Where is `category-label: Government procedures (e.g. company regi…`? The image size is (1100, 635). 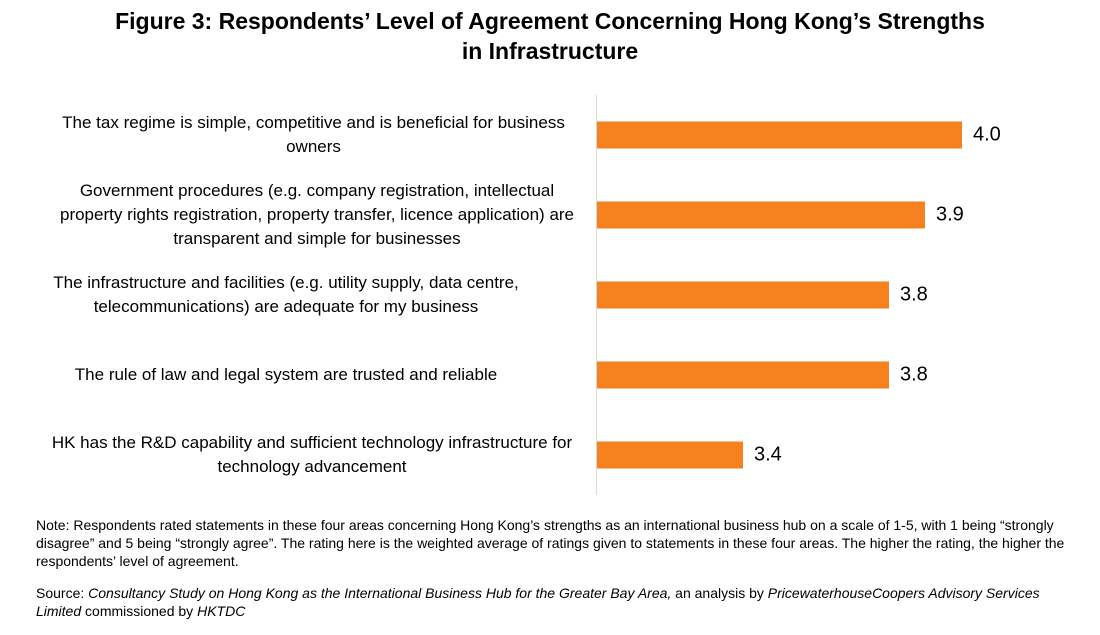
category-label: Government procedures (e.g. company regi… is located at coordinates (317, 214).